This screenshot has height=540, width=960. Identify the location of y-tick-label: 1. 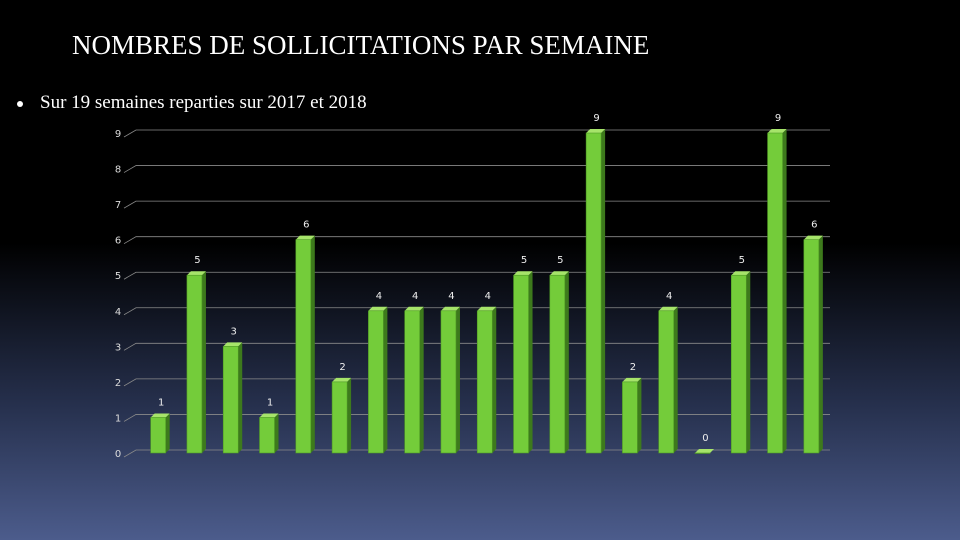
(118, 418).